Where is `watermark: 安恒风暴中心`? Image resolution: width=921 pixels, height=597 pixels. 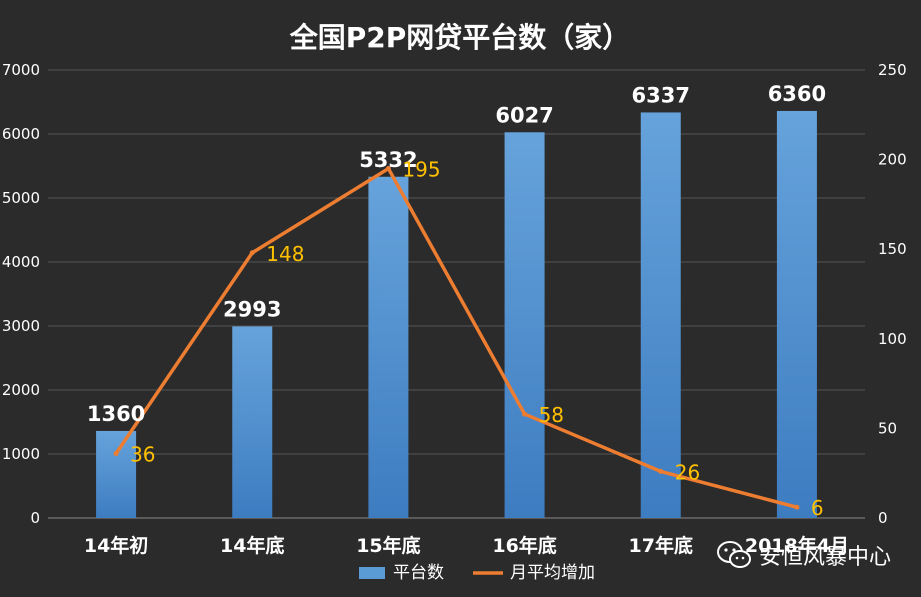 watermark: 安恒风暴中心 is located at coordinates (804, 555).